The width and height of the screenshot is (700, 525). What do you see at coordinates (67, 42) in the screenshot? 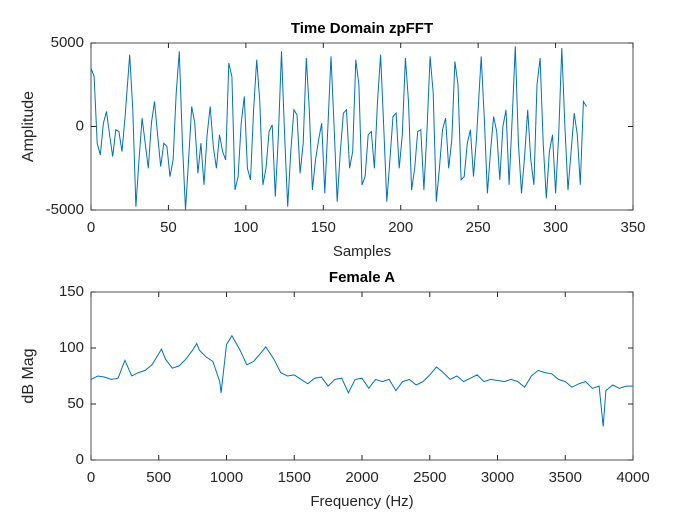
I see `y-tick-label: 5000` at bounding box center [67, 42].